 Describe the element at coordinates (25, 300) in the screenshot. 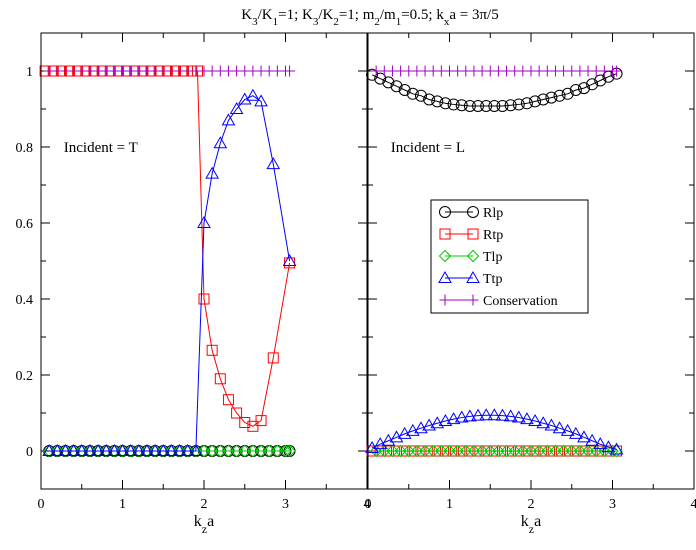

I see `y-tick-label: 0.4` at that location.